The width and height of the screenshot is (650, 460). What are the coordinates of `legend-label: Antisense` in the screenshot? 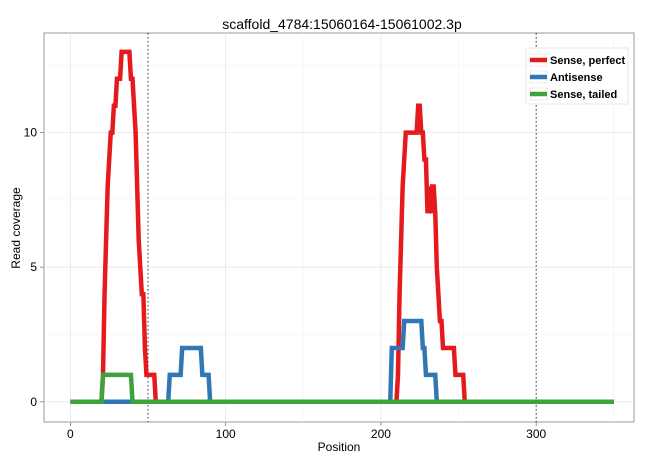 It's located at (576, 78).